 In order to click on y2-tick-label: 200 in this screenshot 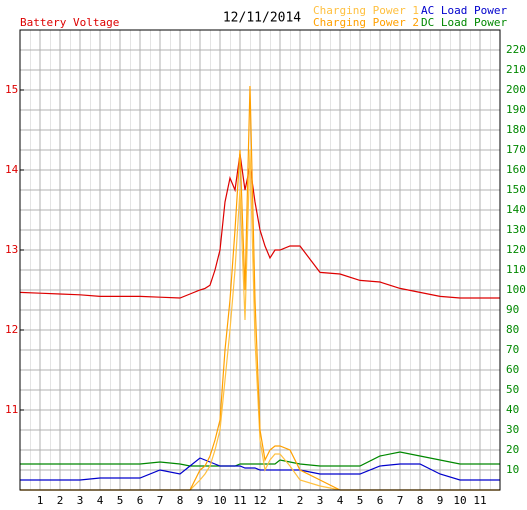, I will do `click(516, 89)`.